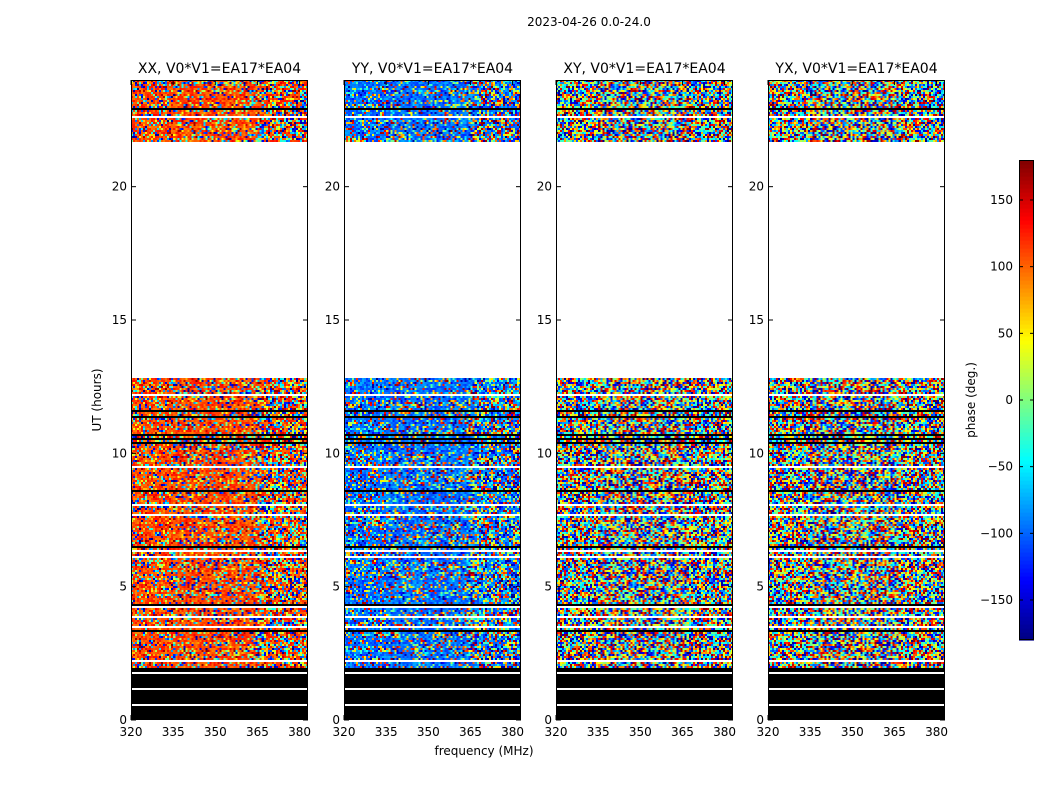  I want to click on panel-title: YX, V0*V1=EA17*EA04, so click(855, 69).